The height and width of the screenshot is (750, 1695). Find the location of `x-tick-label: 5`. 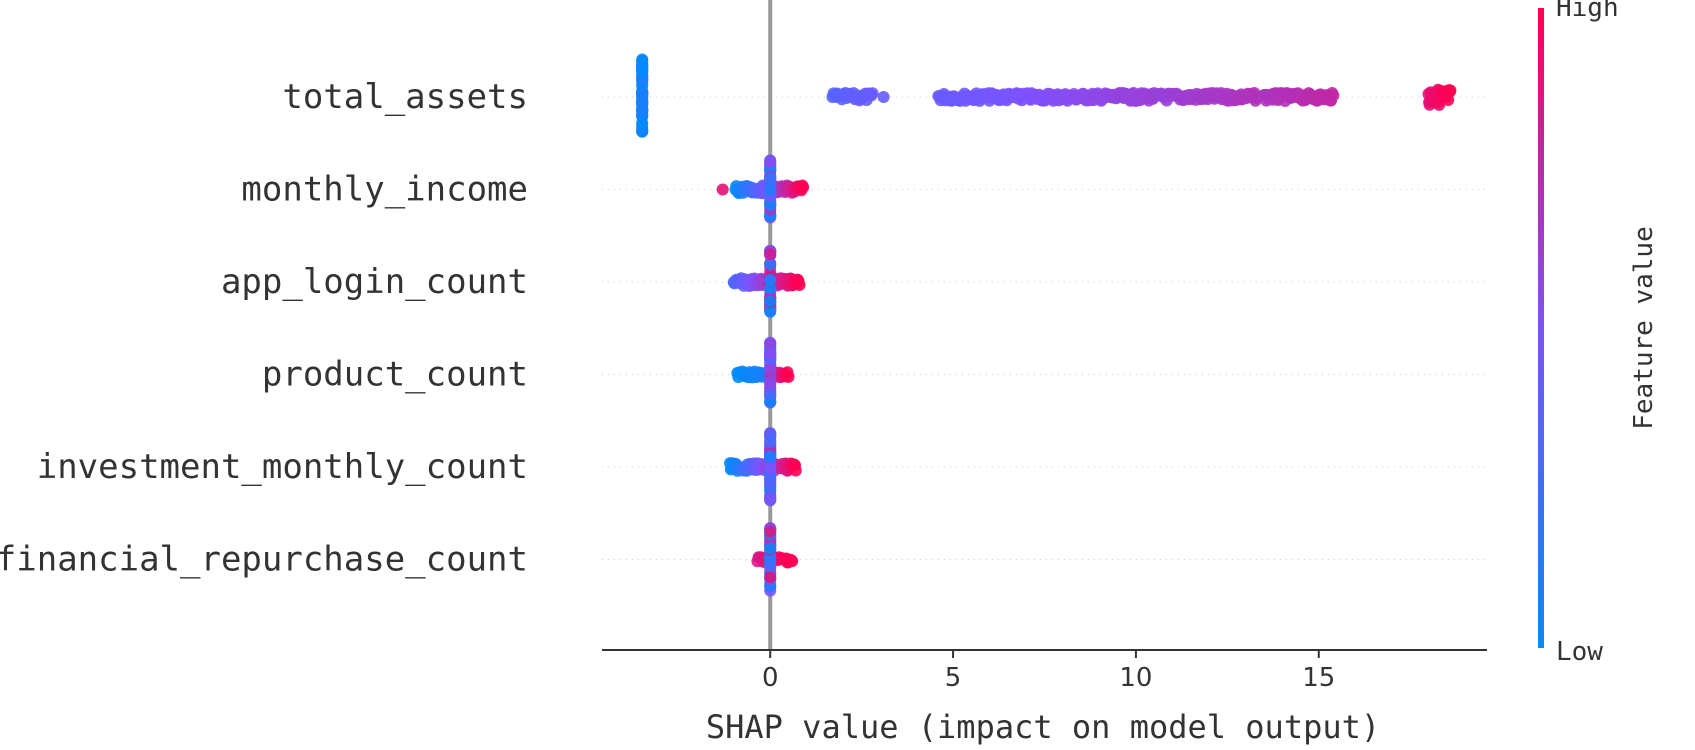

x-tick-label: 5 is located at coordinates (953, 678).